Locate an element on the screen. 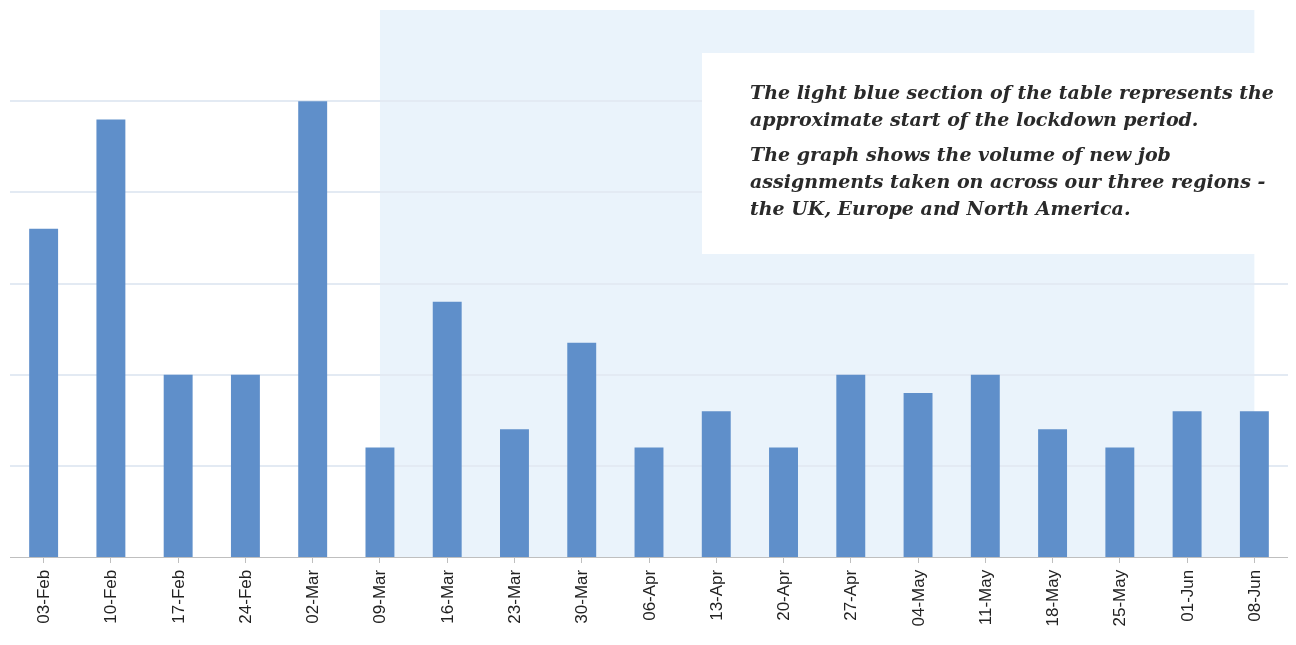 Image resolution: width=1296 pixels, height=645 pixels. x-tick-label: 10-Feb is located at coordinates (111, 596).